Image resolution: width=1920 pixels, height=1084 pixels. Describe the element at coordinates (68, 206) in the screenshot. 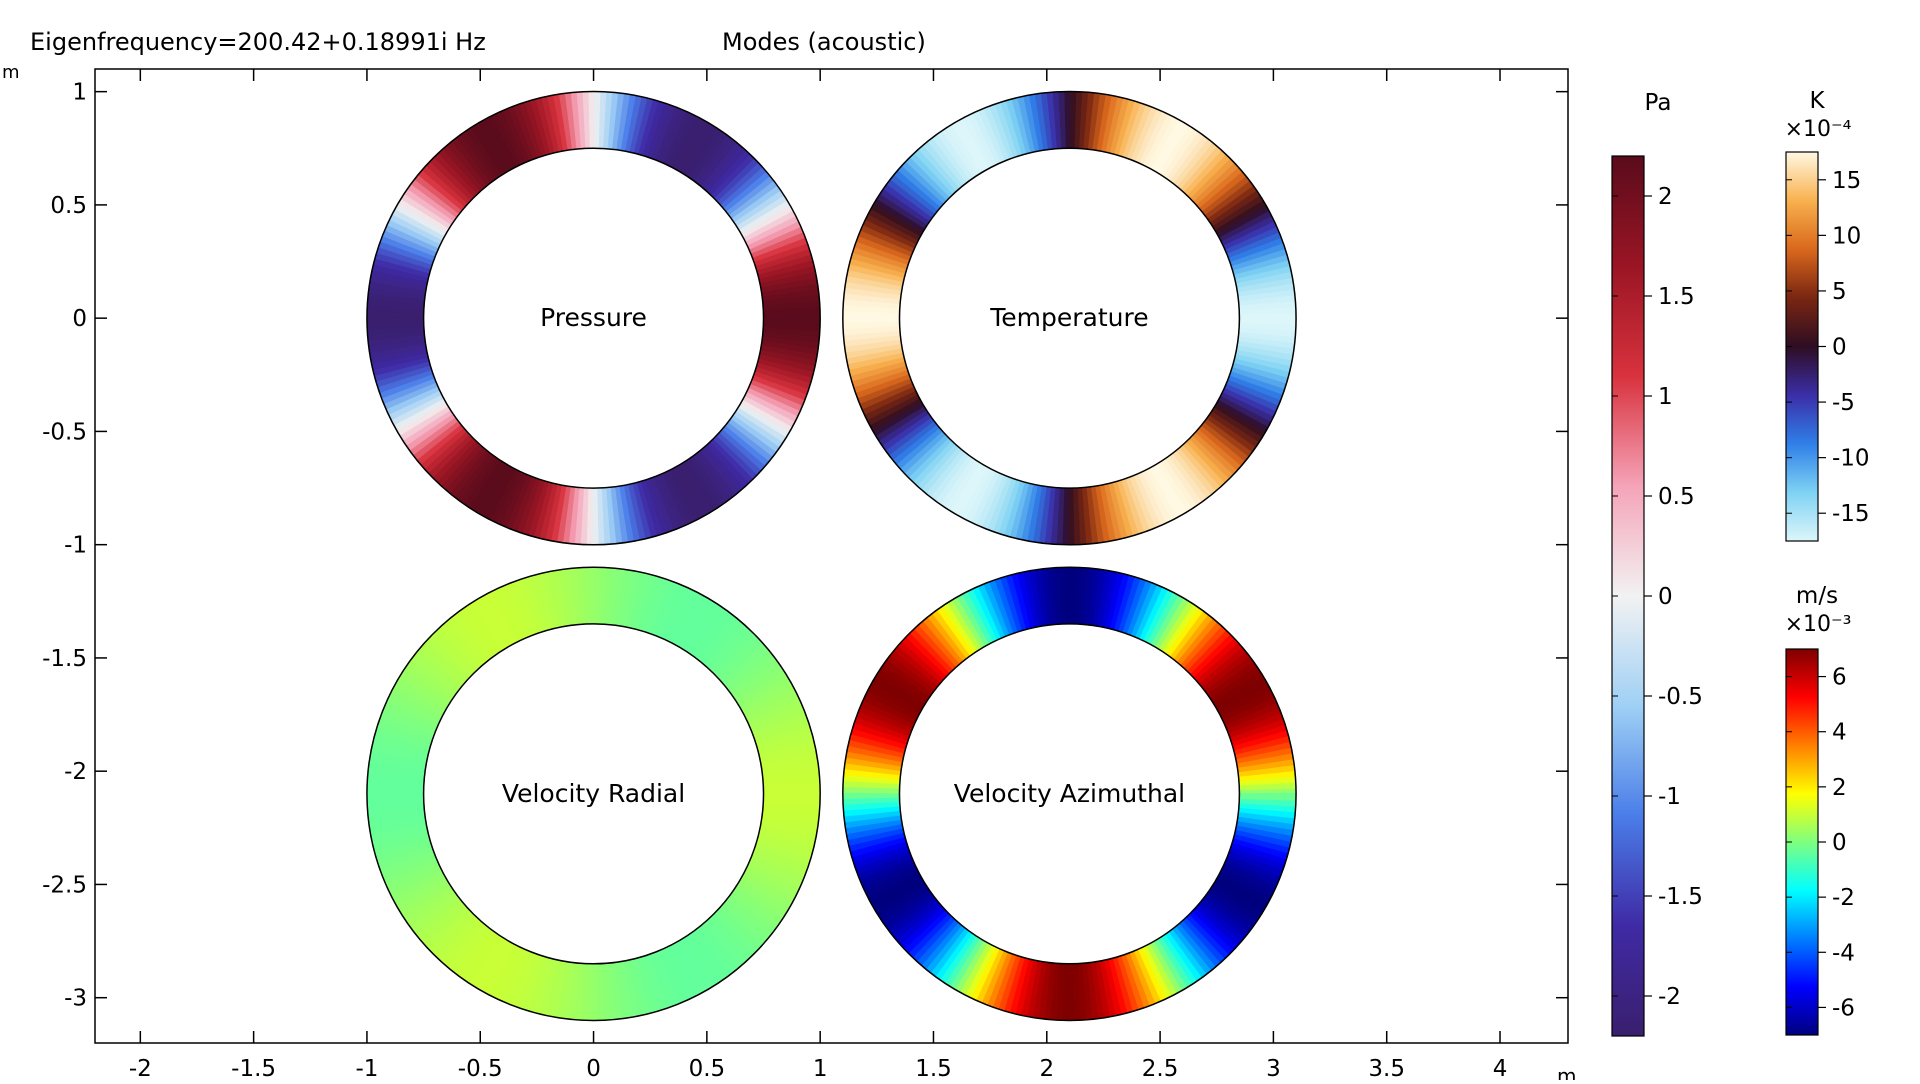

I see `y-tick-label: 0.5` at that location.